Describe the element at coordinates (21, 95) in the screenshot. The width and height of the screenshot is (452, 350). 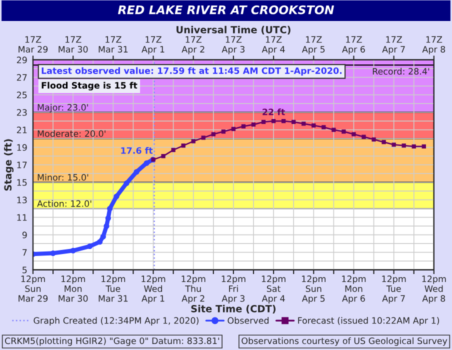
I see `y-tick-label: 25` at that location.